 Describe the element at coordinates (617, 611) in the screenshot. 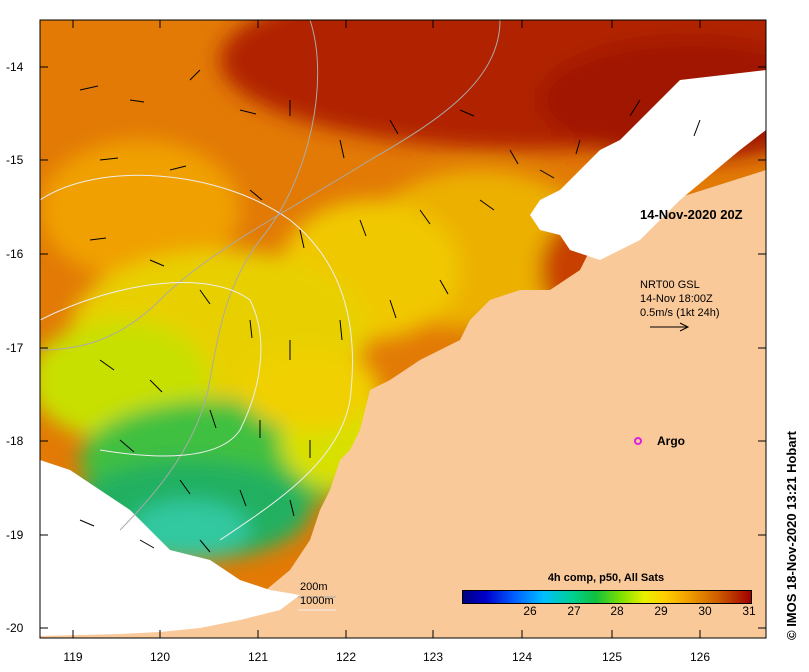

I see `colorbar-tick: 28` at that location.